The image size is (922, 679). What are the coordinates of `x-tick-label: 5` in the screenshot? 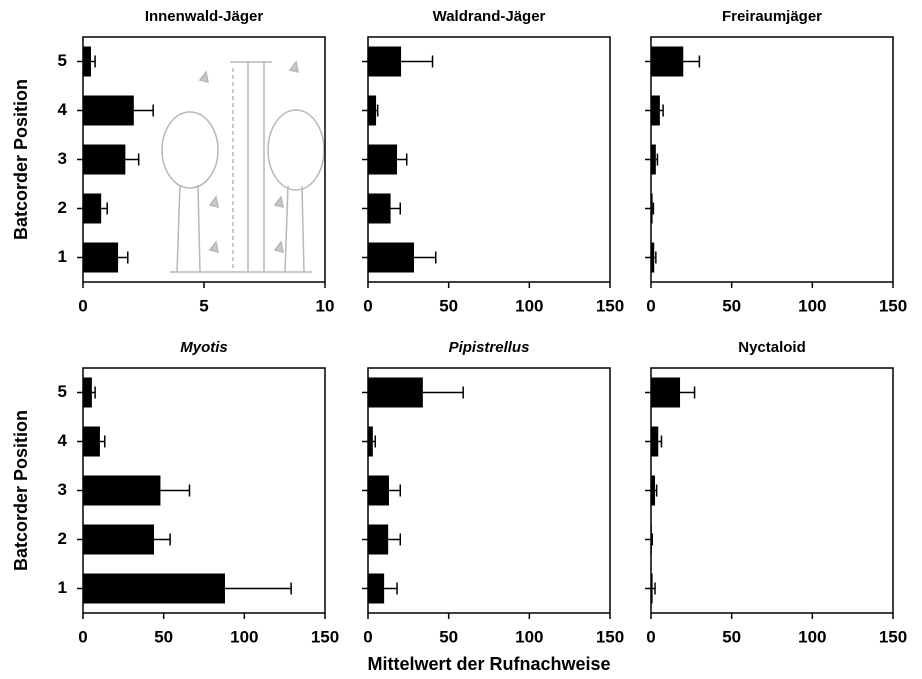 It's located at (203, 305).